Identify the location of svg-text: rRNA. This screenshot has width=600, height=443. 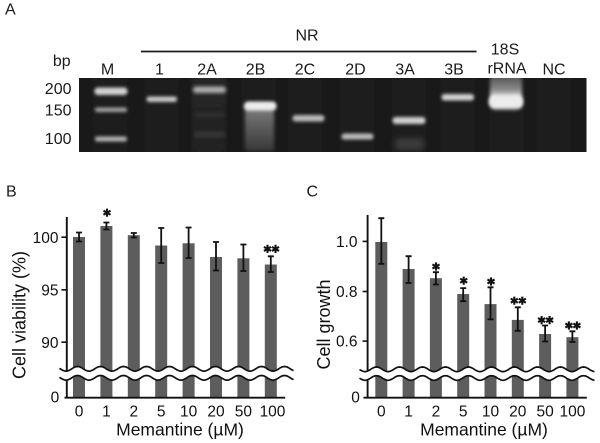
(506, 69).